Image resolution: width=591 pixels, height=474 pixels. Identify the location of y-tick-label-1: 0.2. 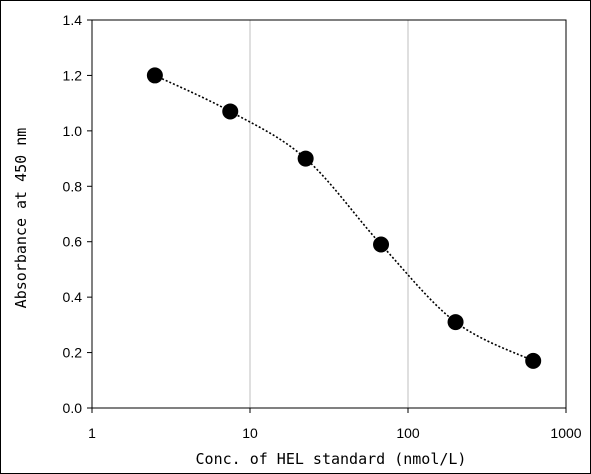
(73, 353).